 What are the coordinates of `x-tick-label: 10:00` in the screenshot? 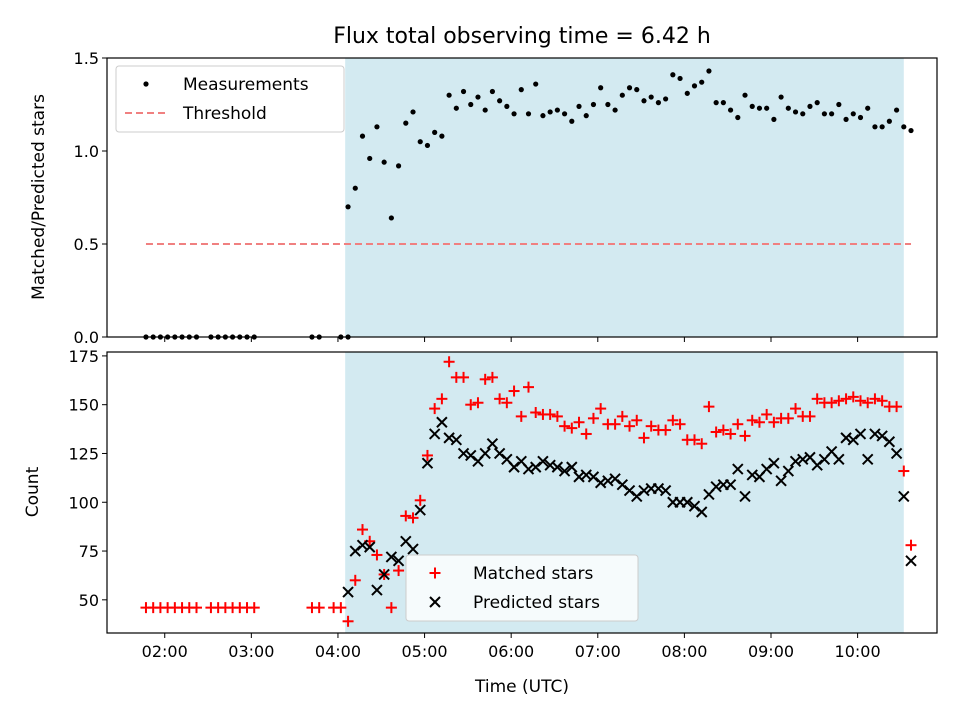 It's located at (858, 651).